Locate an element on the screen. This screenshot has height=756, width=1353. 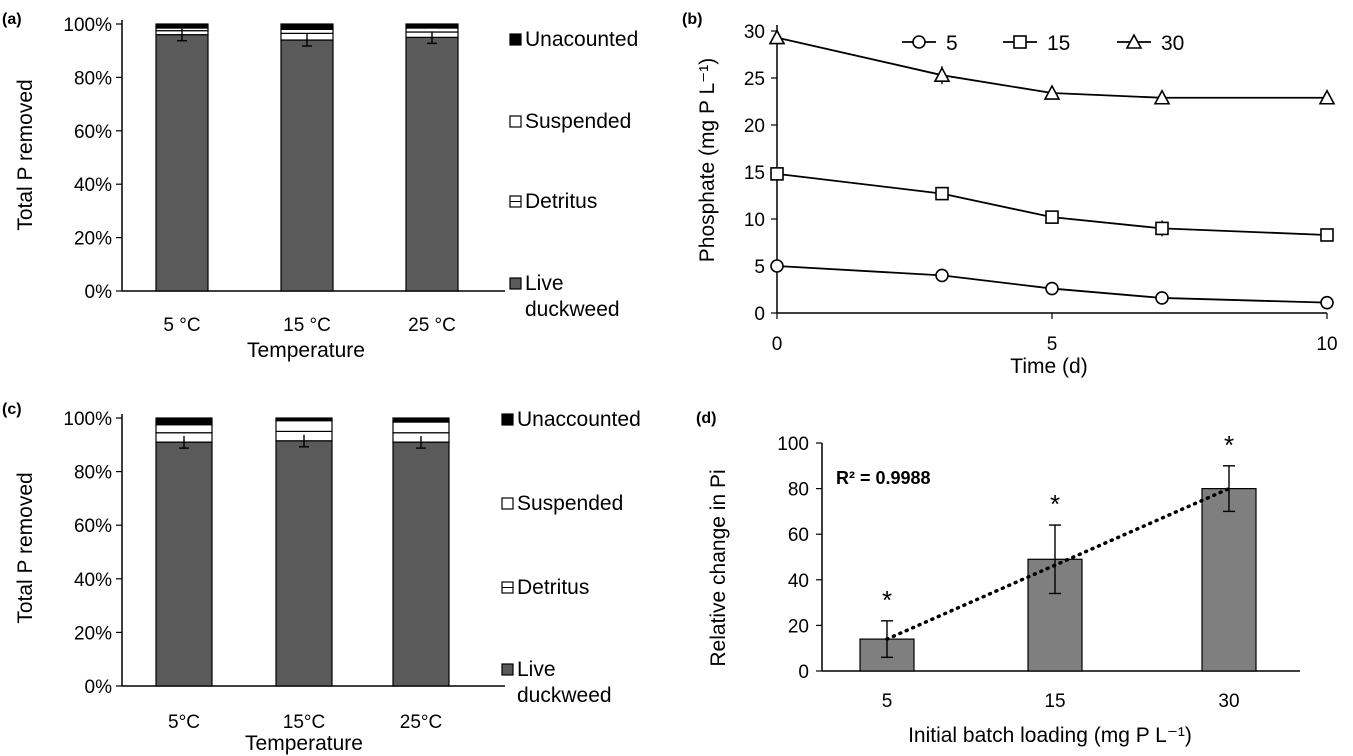
legend-label: 15 is located at coordinates (1058, 43).